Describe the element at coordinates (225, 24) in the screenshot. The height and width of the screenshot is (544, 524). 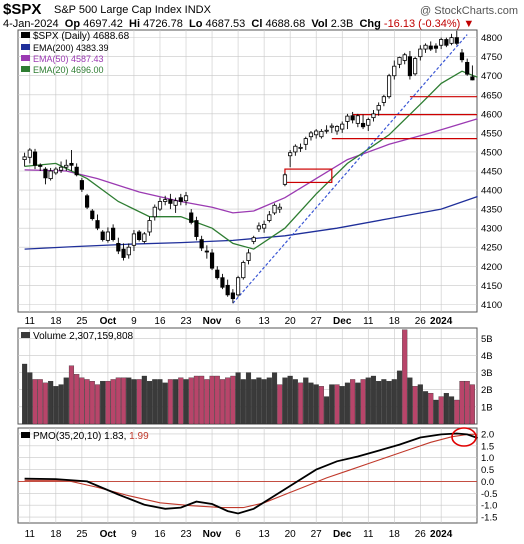
I see `low-value: 4687.53` at that location.